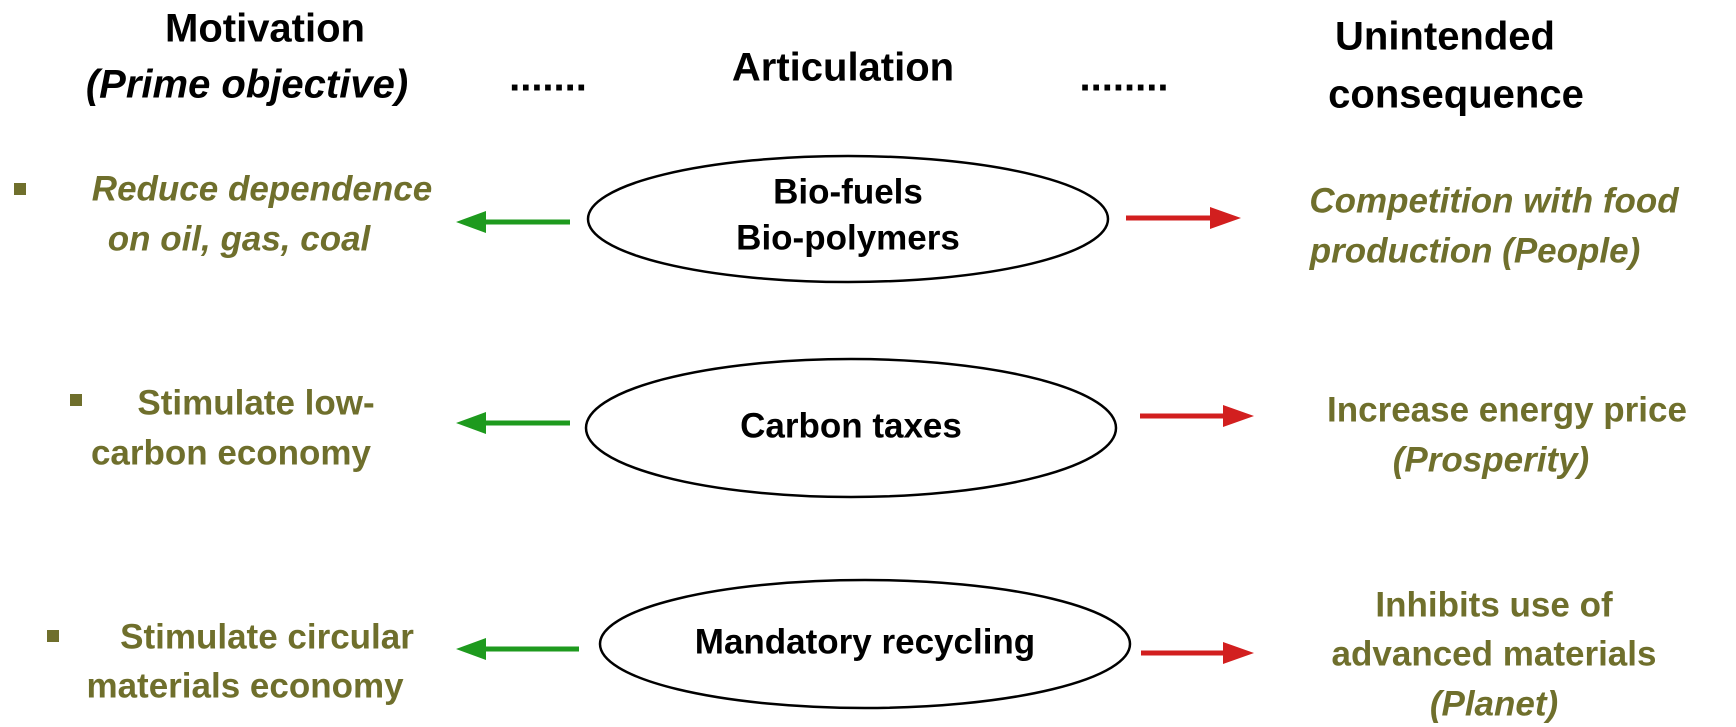 The width and height of the screenshot is (1736, 727). What do you see at coordinates (1475, 250) in the screenshot?
I see `consequence: production (People)` at bounding box center [1475, 250].